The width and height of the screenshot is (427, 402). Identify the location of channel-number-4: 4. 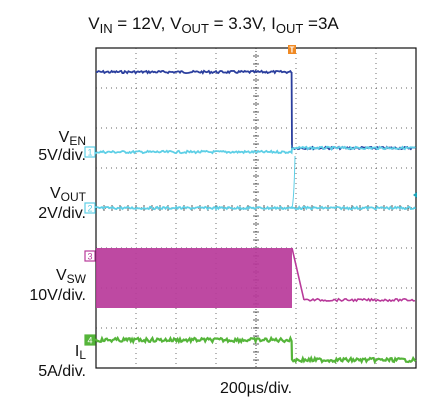
(89, 341).